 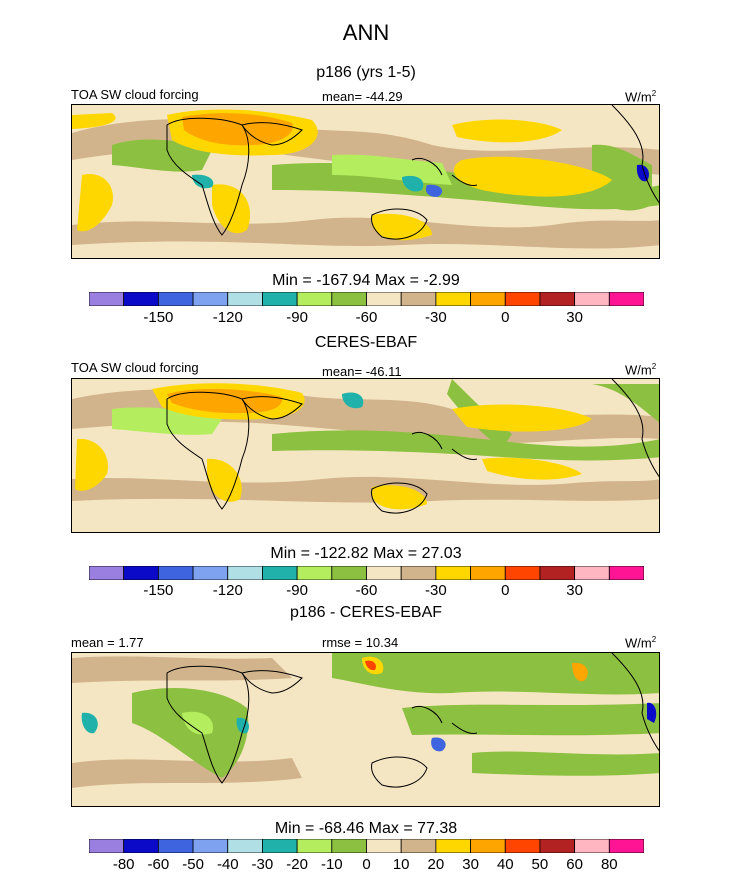 What do you see at coordinates (436, 590) in the screenshot?
I see `panel-2-colorbar-tick-label: -30` at bounding box center [436, 590].